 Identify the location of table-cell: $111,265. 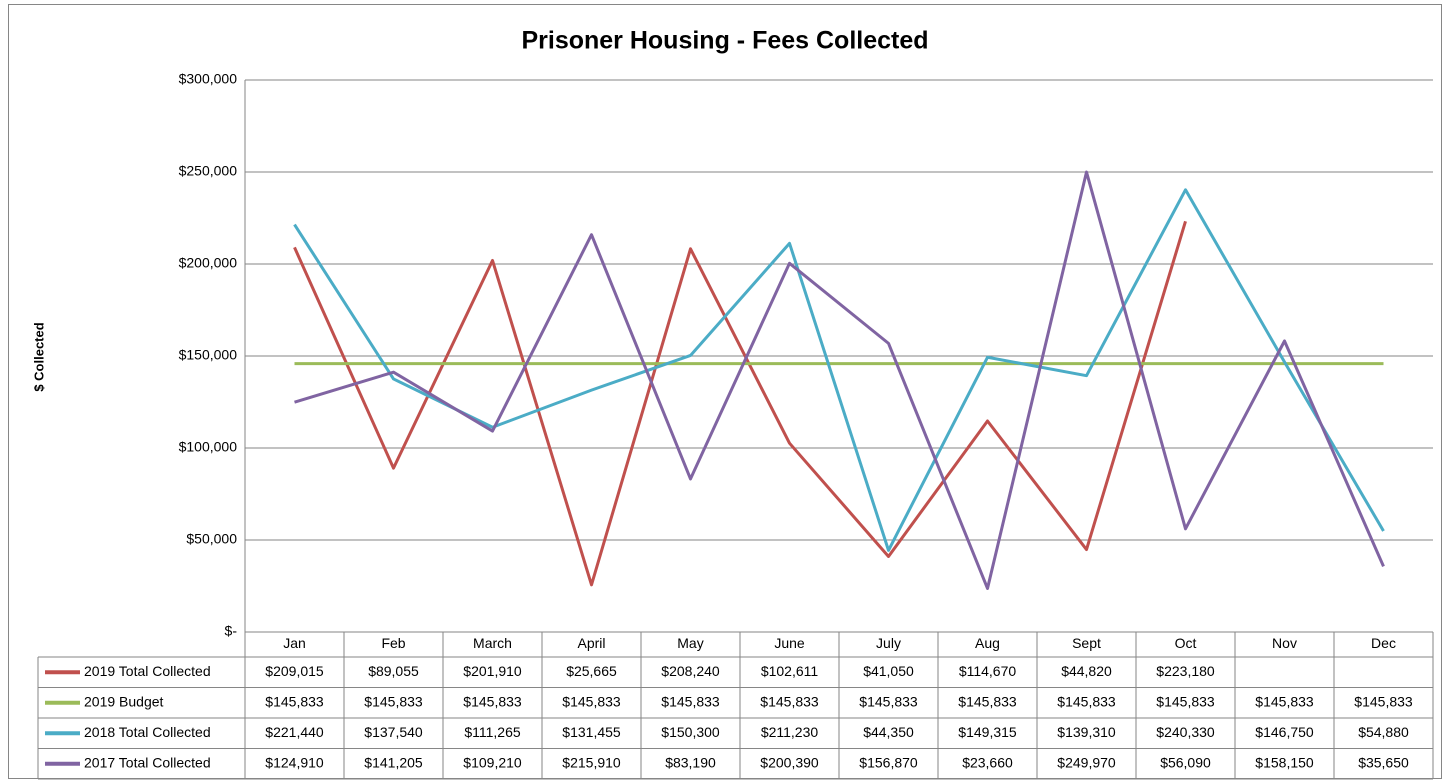
(492, 732).